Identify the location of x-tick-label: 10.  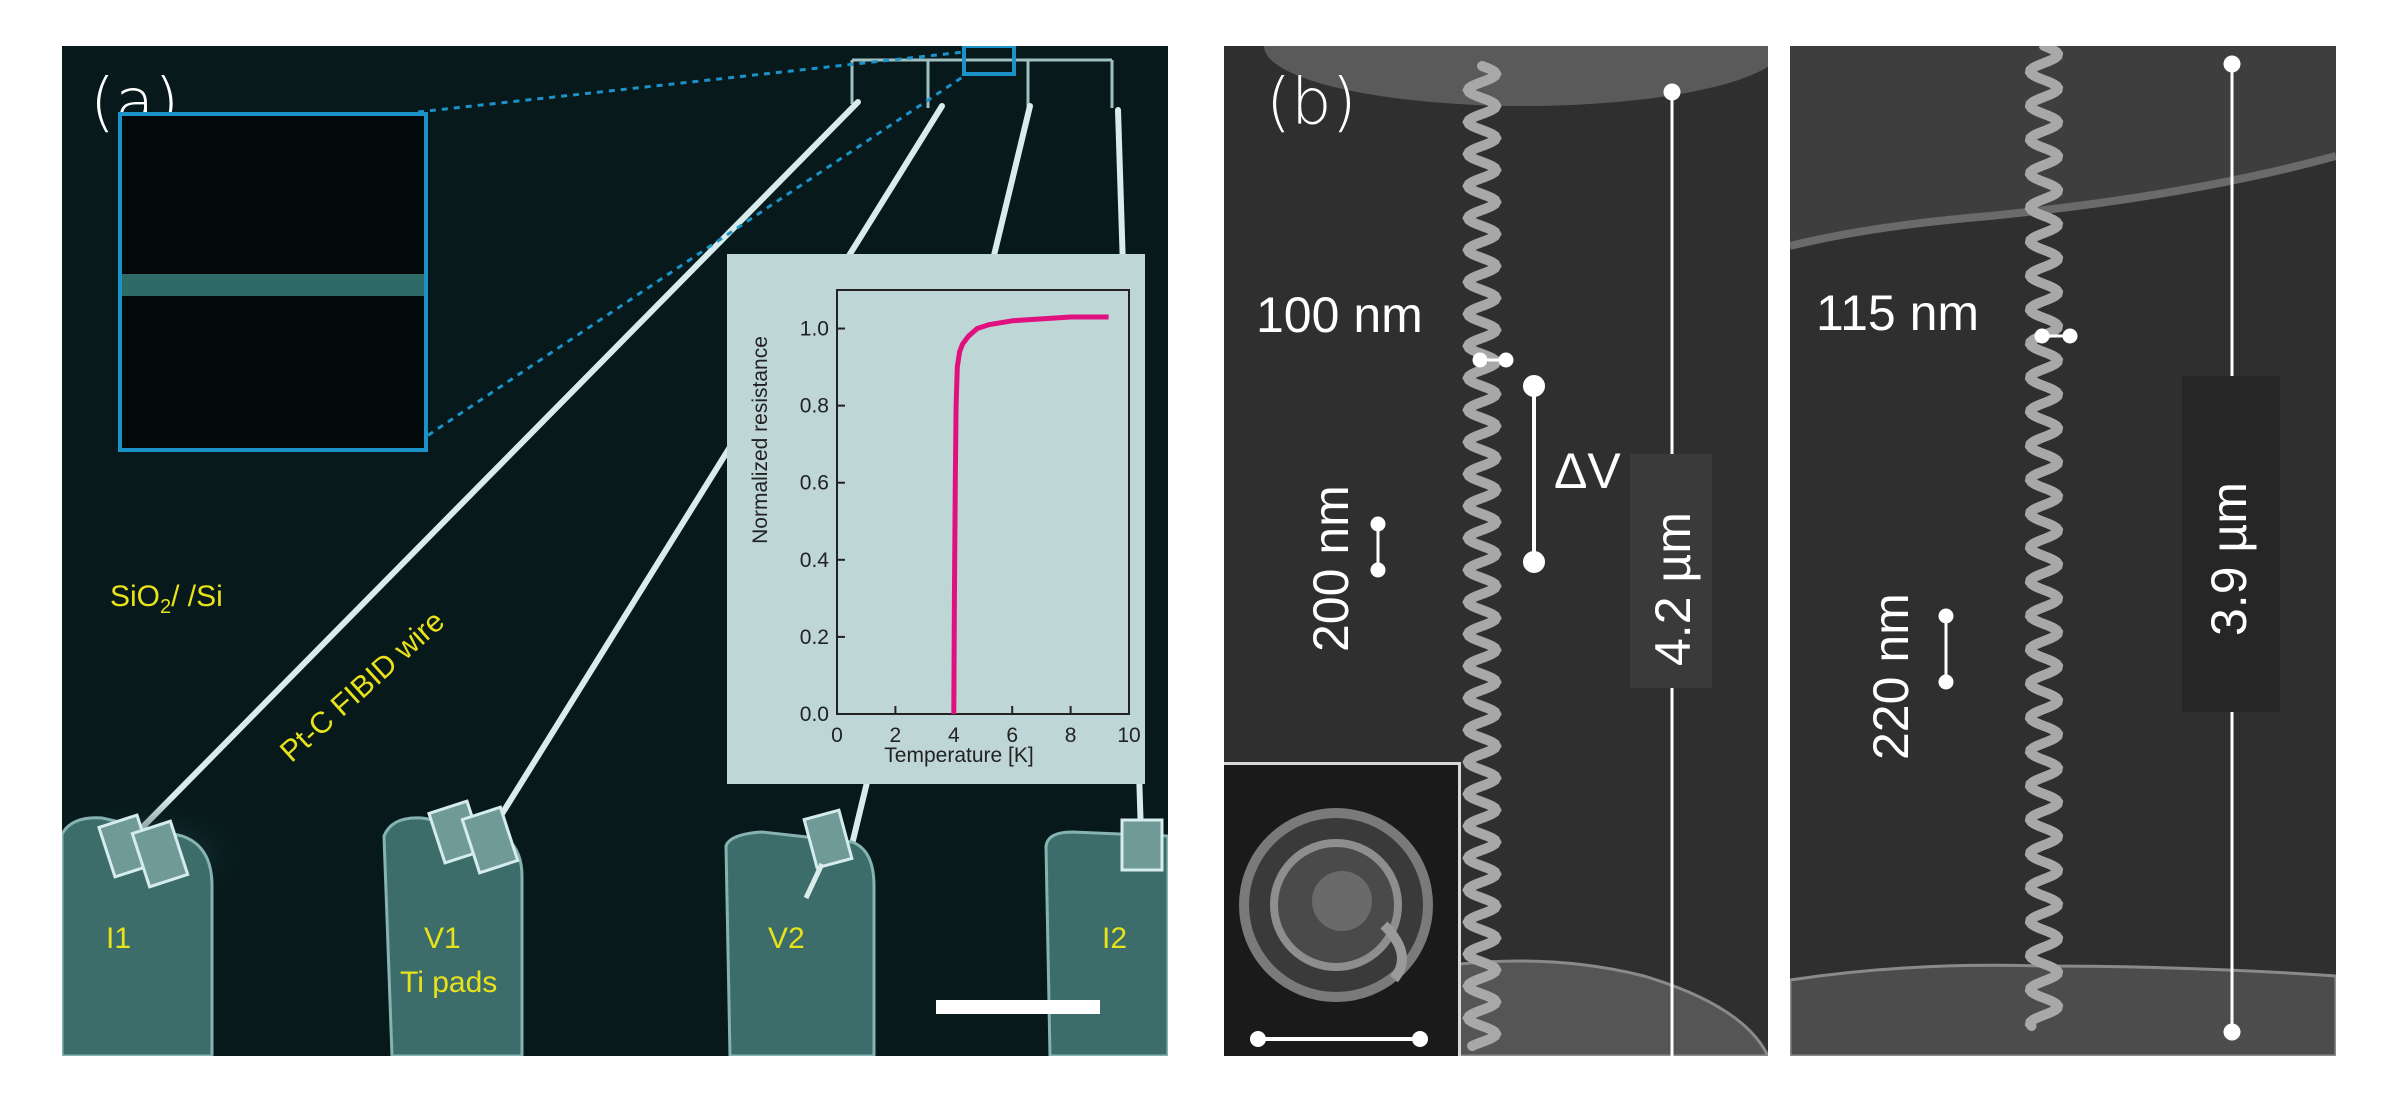
(1128, 735).